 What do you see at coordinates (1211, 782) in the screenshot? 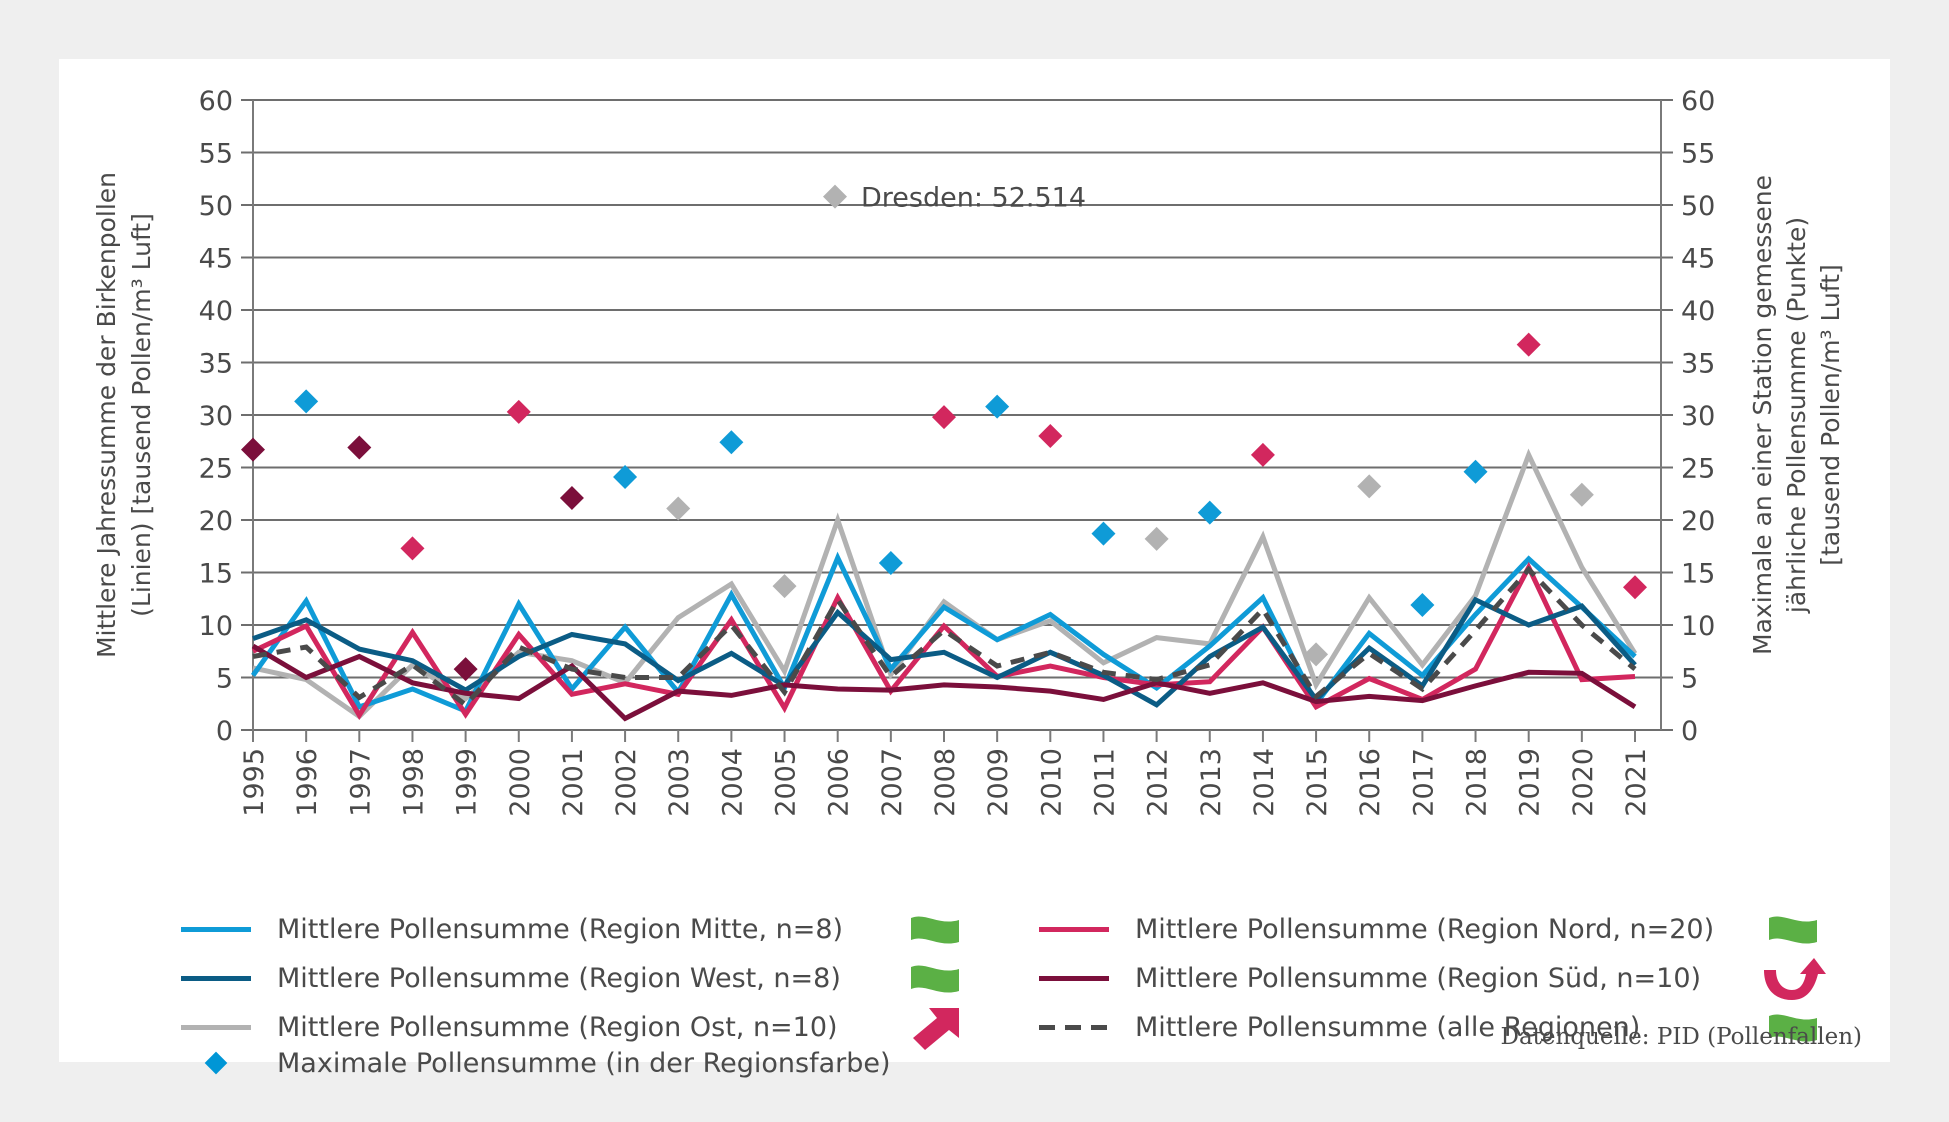
I see `x-tick-label: 2013` at bounding box center [1211, 782].